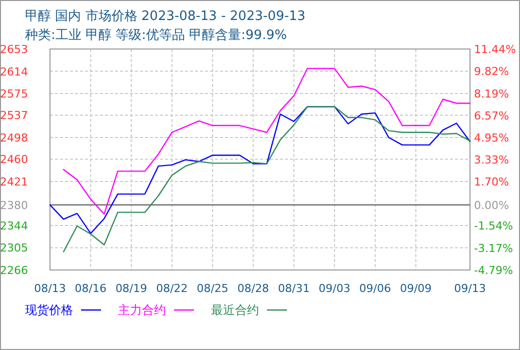  I want to click on y2-tick-label: 11.44%, so click(495, 49).